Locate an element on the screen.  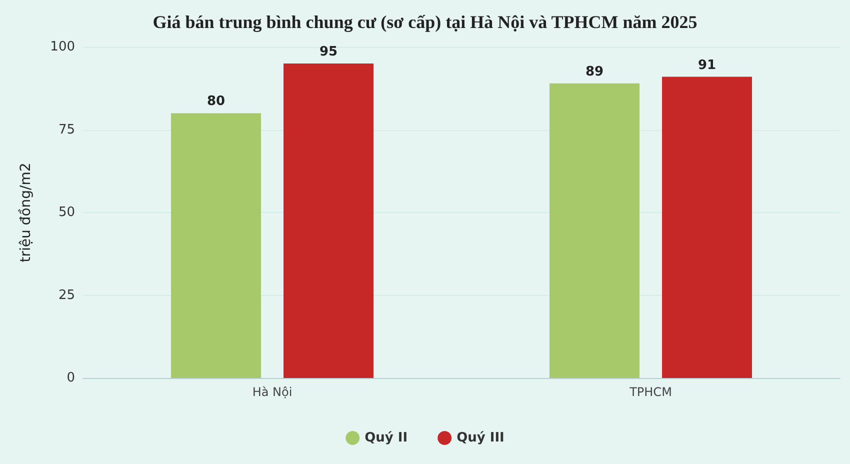
x-tick-label: Hà Nội is located at coordinates (272, 392).